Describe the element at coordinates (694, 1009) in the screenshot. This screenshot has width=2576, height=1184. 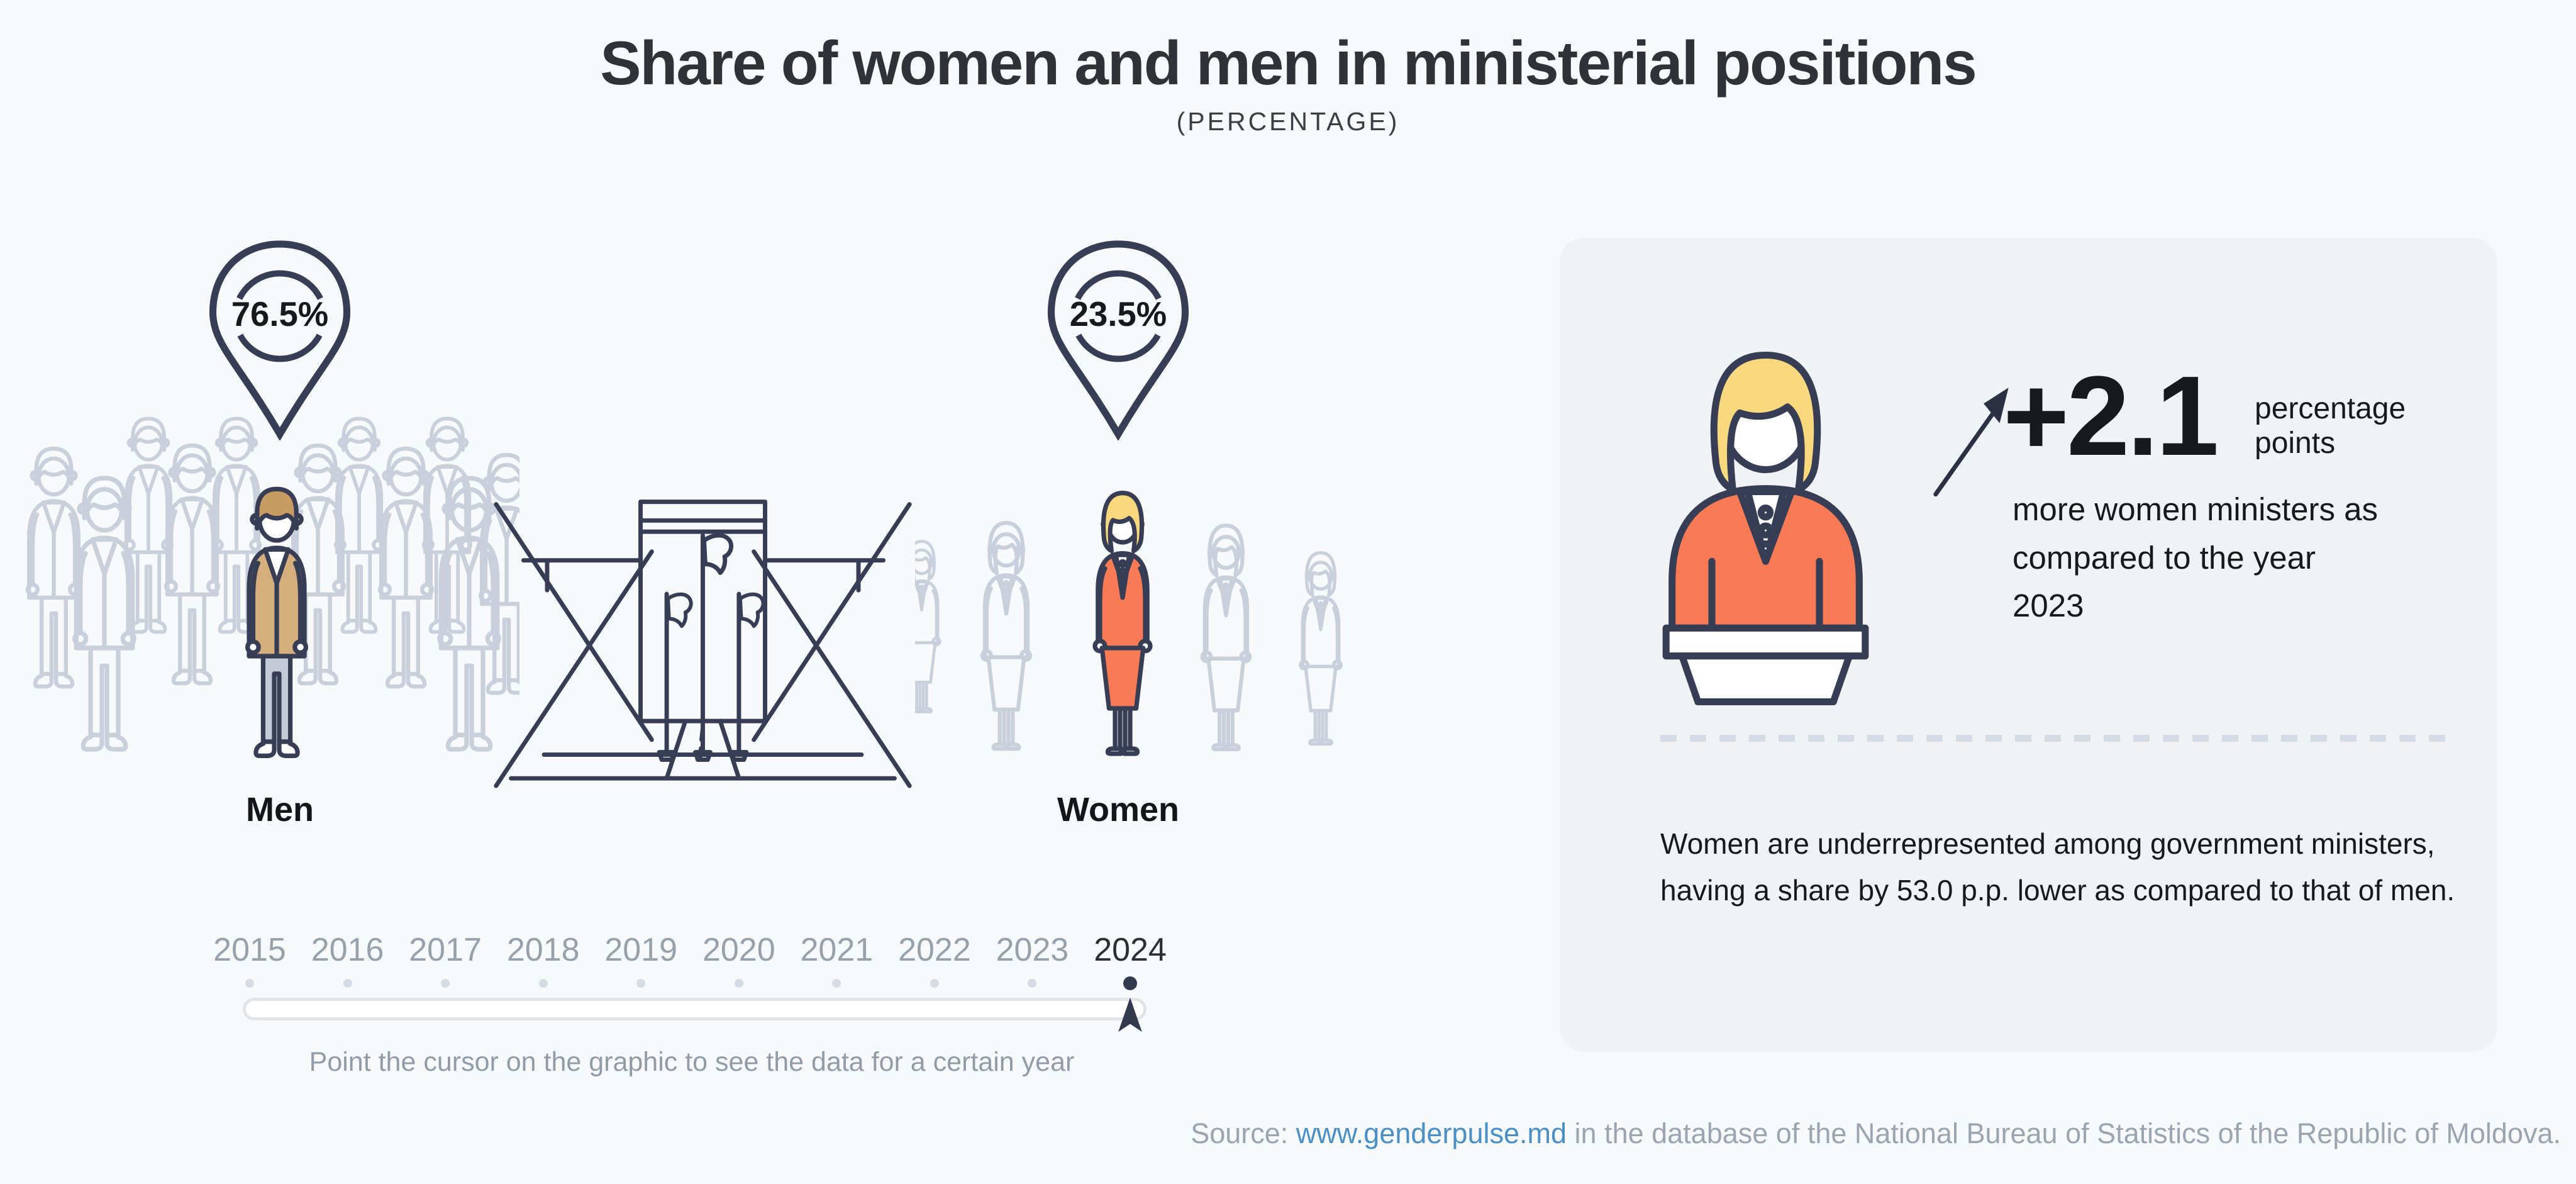
I see `timeline-track` at that location.